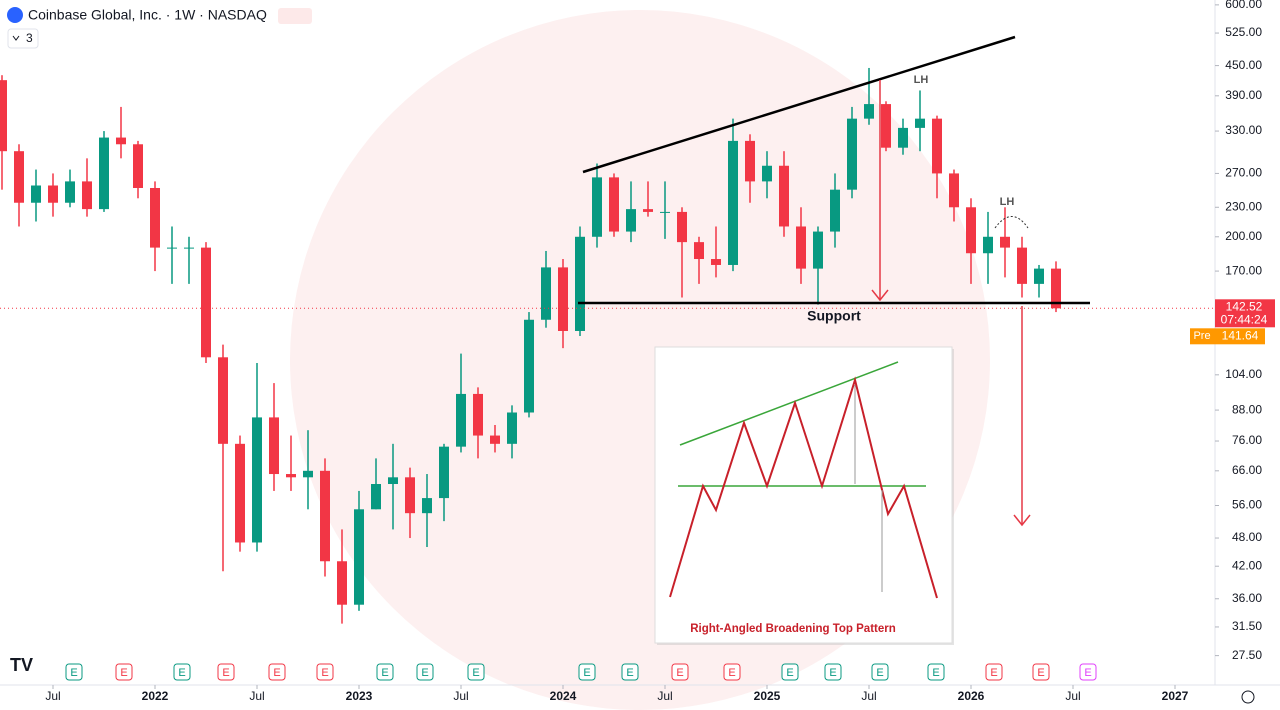  What do you see at coordinates (803, 487) in the screenshot?
I see `inset-pattern` at bounding box center [803, 487].